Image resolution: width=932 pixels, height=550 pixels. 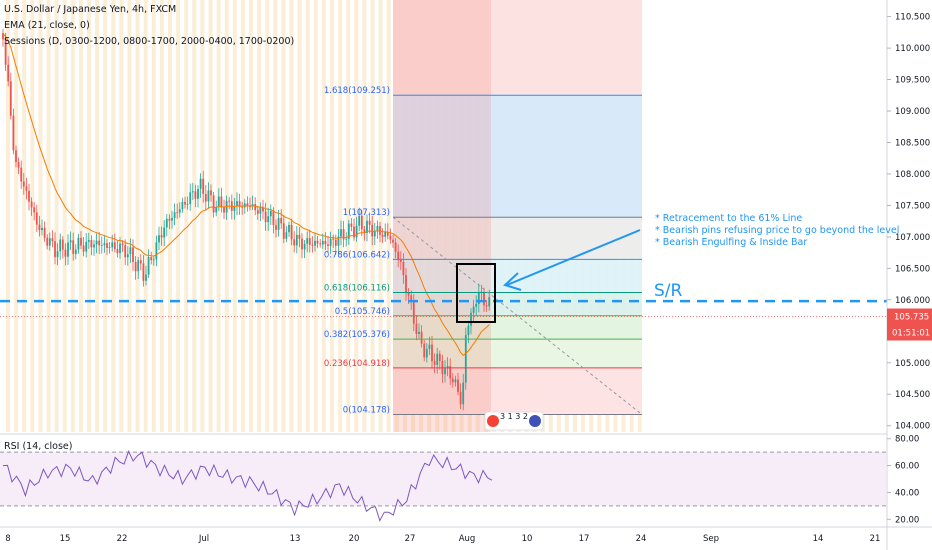 What do you see at coordinates (357, 289) in the screenshot?
I see `fib-level-label: 0.618(106.116)` at bounding box center [357, 289].